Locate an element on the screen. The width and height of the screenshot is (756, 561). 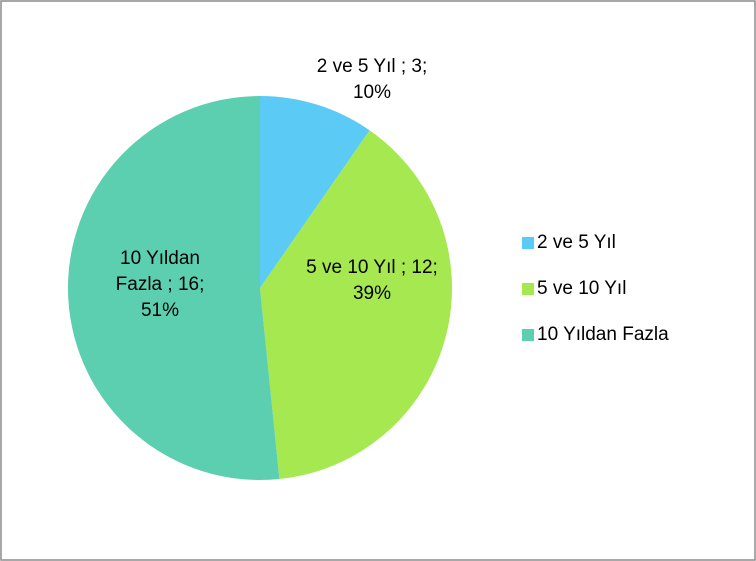
pie-slice is located at coordinates (315, 192).